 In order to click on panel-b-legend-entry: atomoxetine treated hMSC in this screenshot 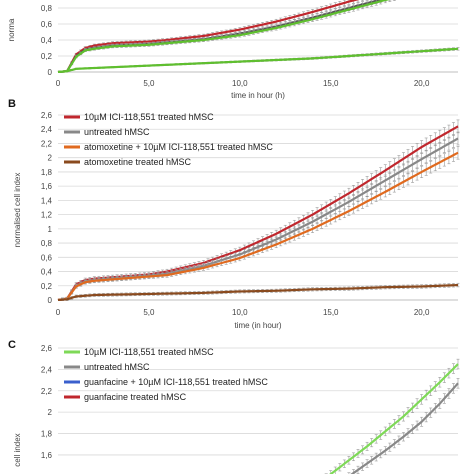, I will do `click(128, 162)`.